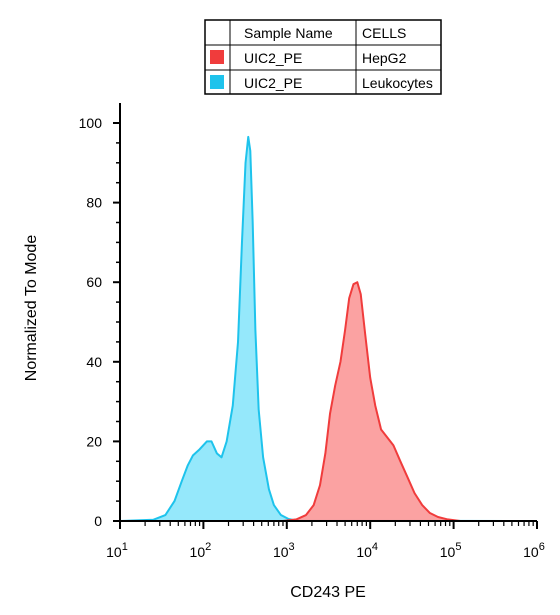 The image size is (560, 615). I want to click on x-tick-label: 10³, so click(284, 550).